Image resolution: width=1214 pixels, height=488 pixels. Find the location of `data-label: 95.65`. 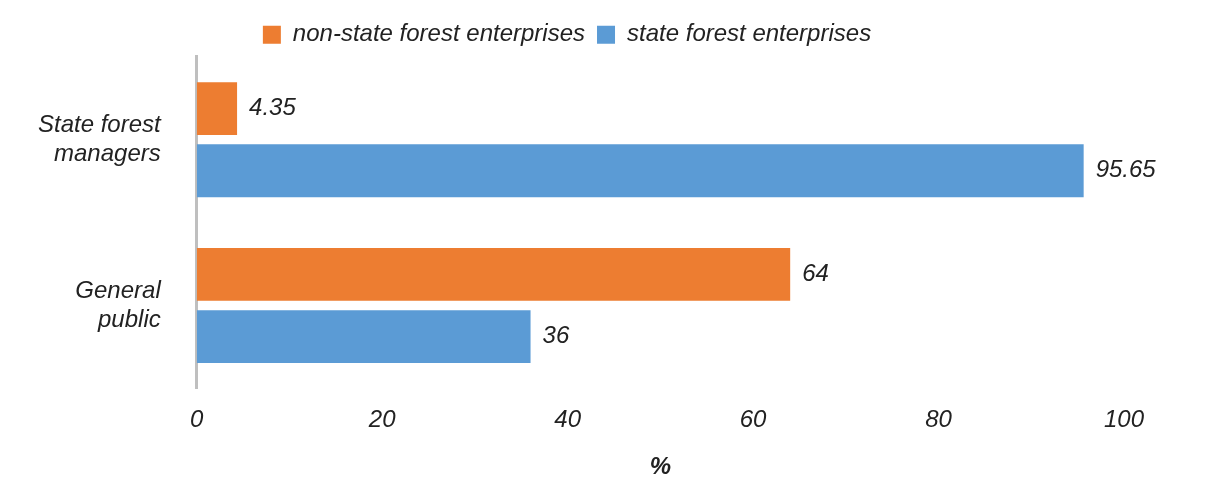

data-label: 95.65 is located at coordinates (1126, 169).